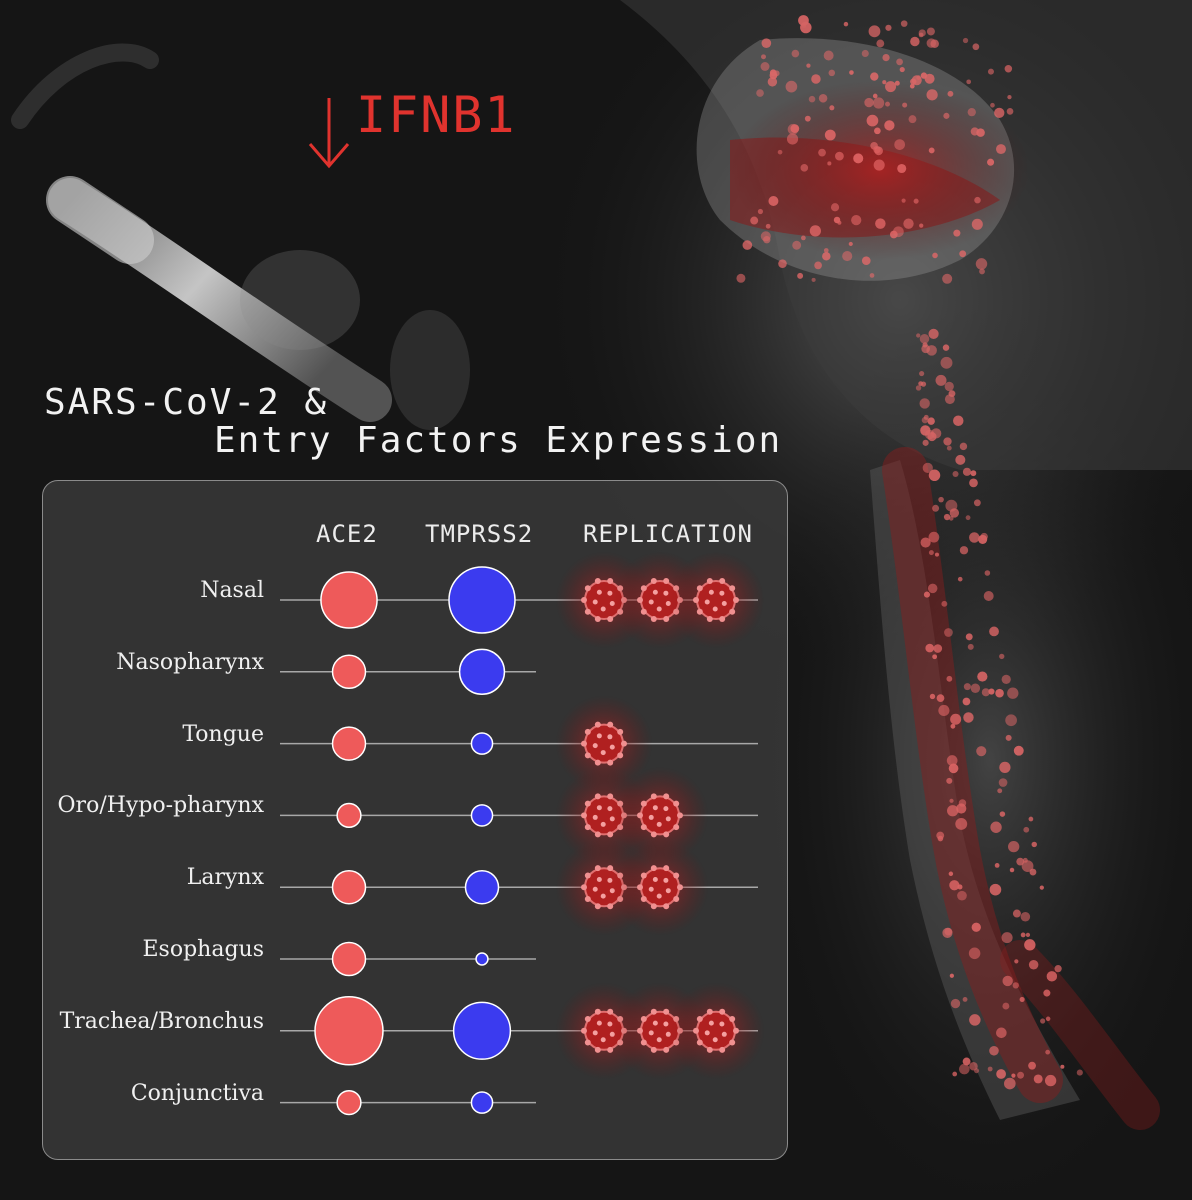  I want to click on column-header-tmprss2: TMPRSS2, so click(479, 534).